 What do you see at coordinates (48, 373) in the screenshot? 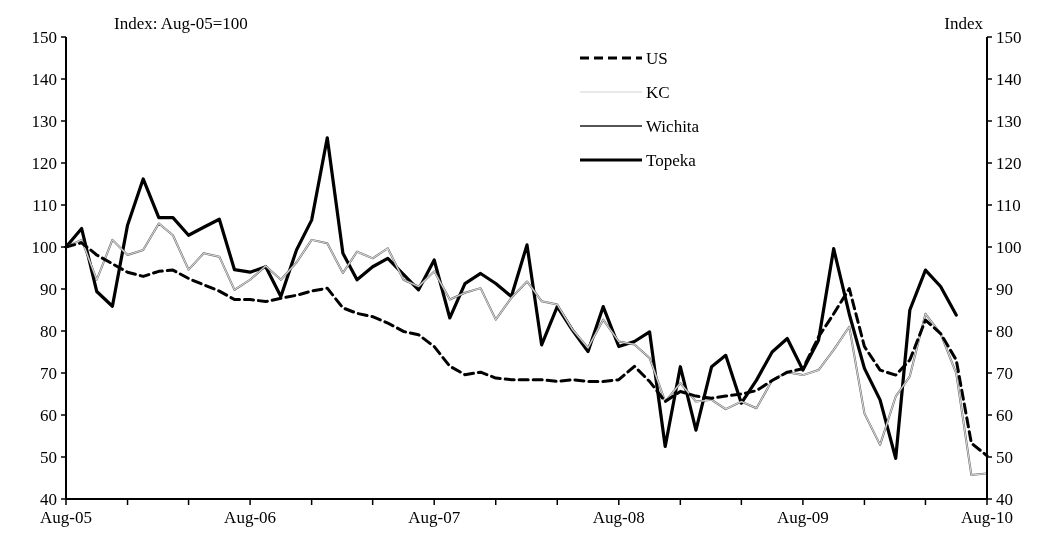
I see `y-tick-label: 70` at bounding box center [48, 373].